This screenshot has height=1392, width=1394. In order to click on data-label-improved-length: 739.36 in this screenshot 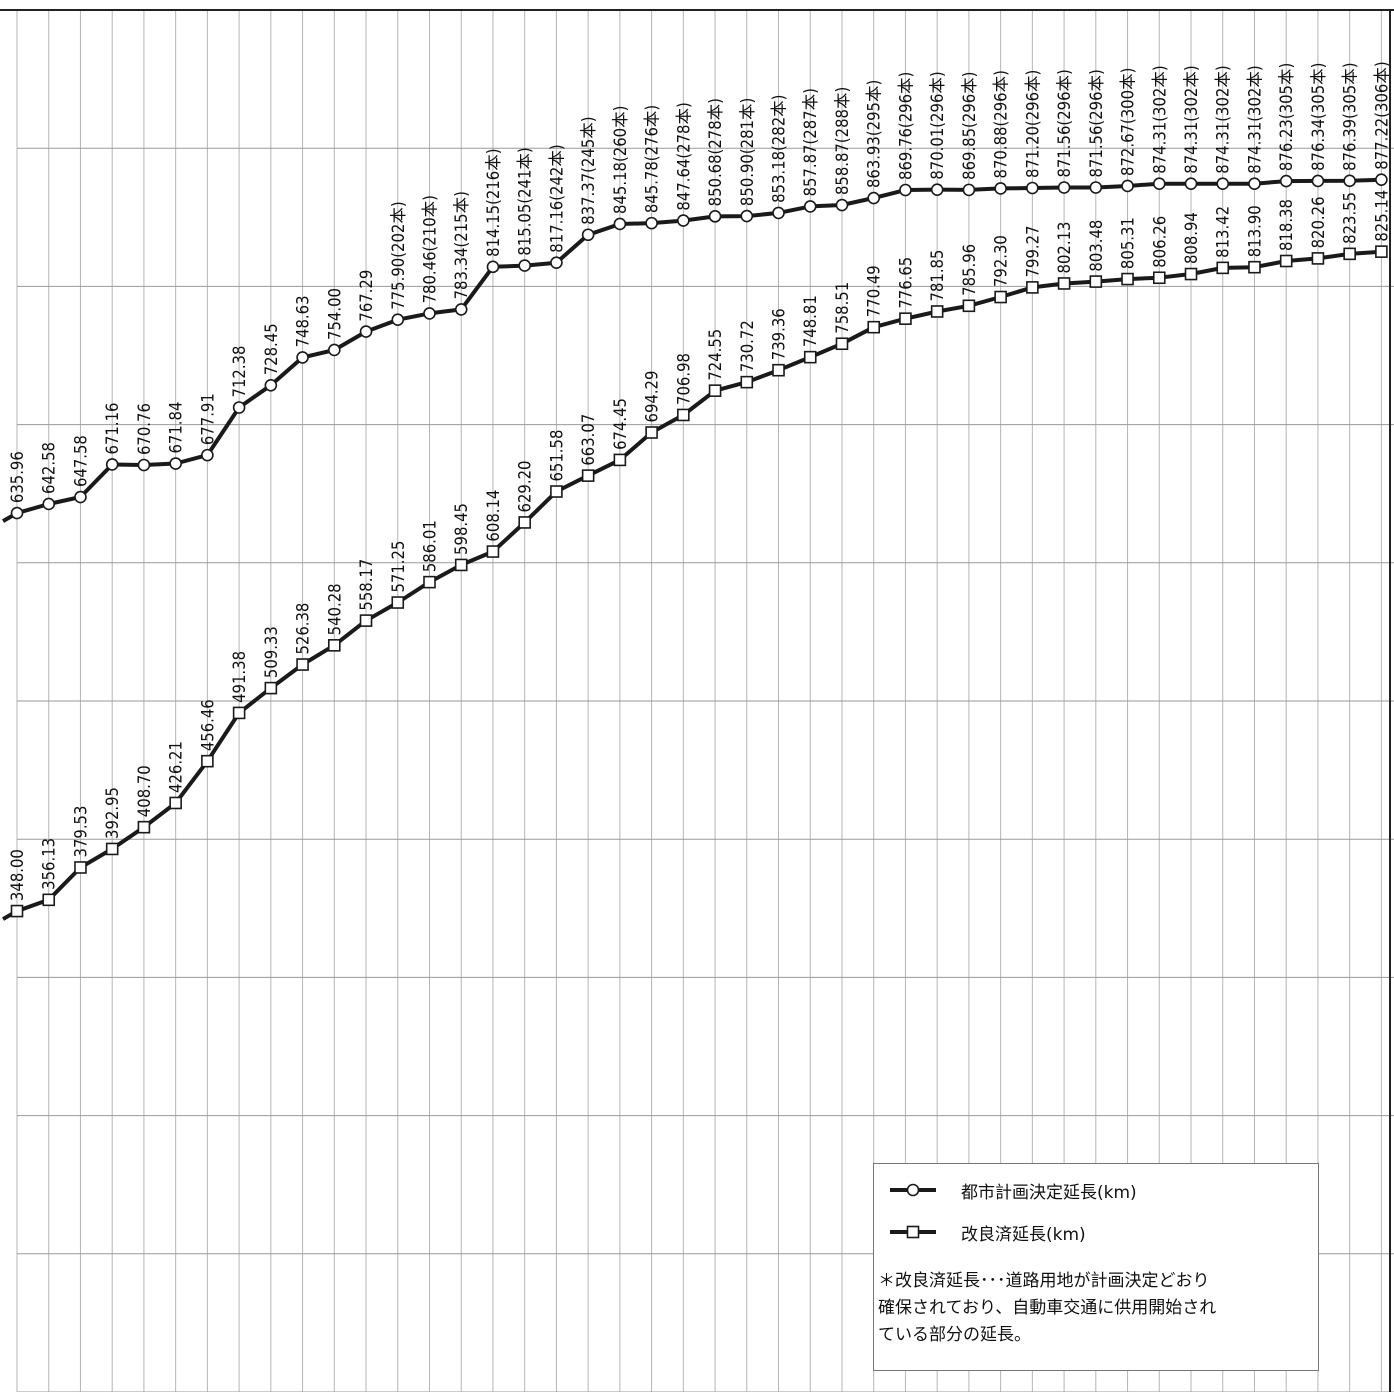, I will do `click(779, 334)`.